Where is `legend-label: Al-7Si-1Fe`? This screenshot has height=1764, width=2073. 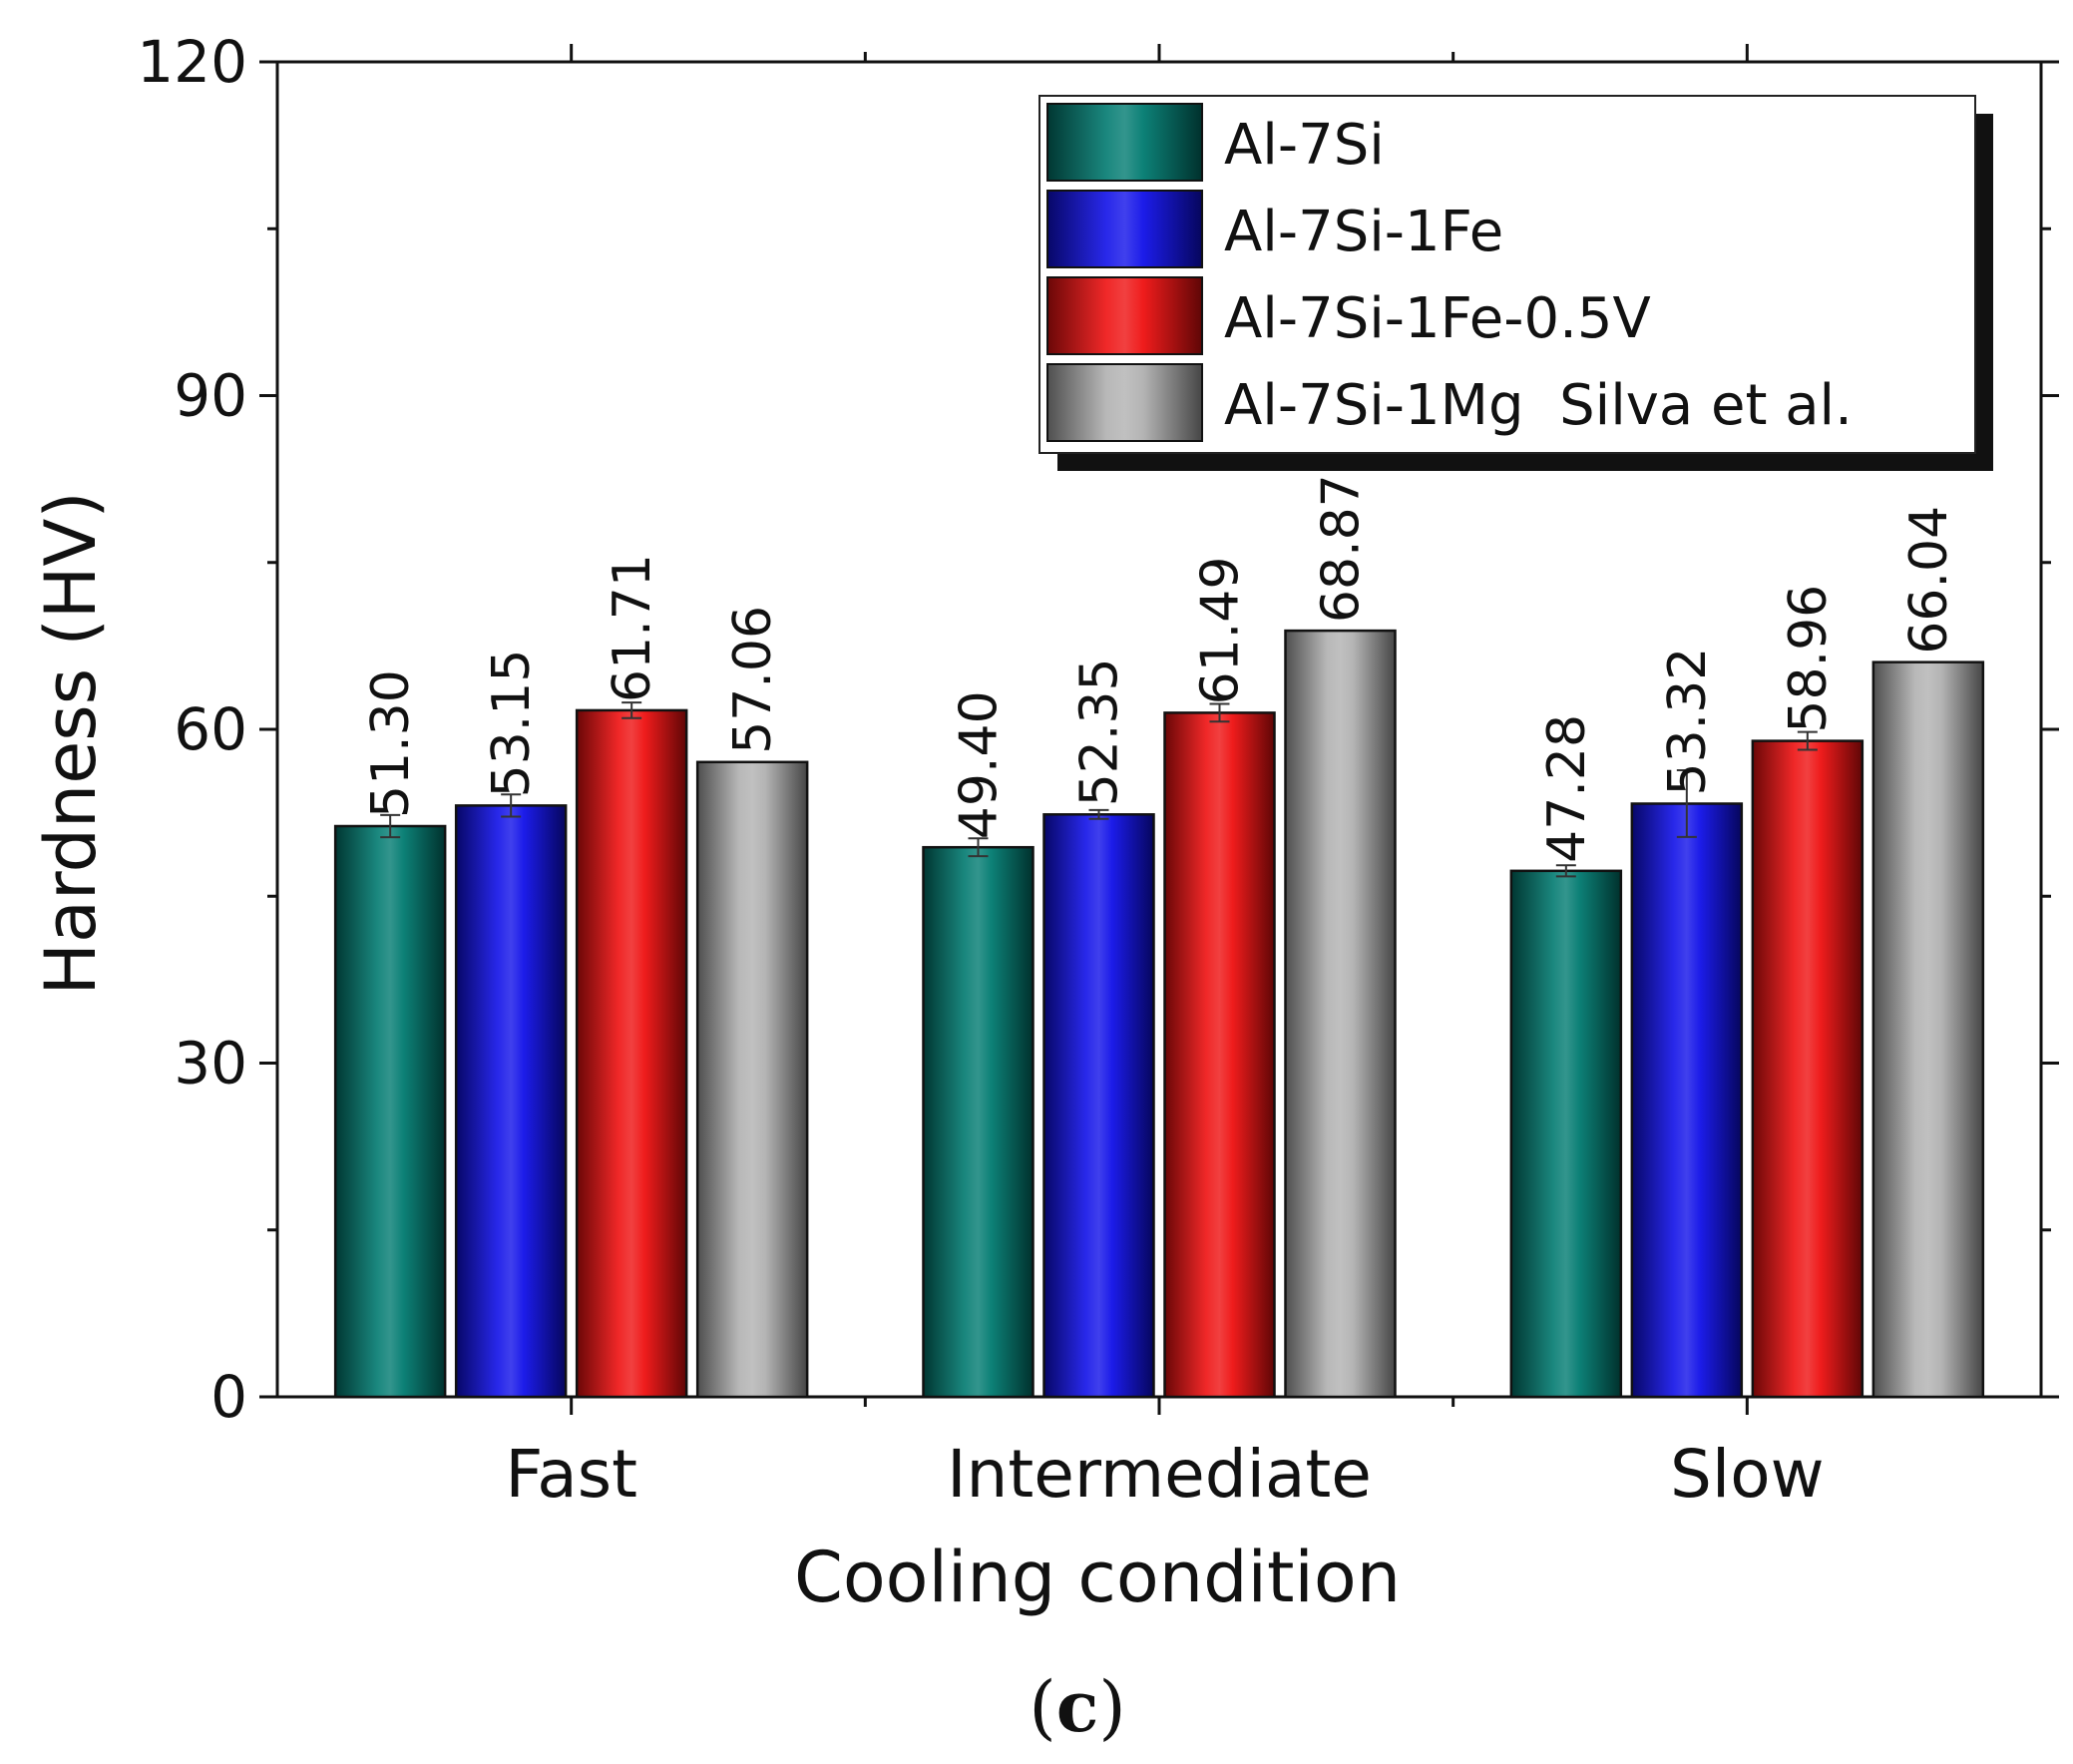
legend-label: Al-7Si-1Fe is located at coordinates (1363, 232).